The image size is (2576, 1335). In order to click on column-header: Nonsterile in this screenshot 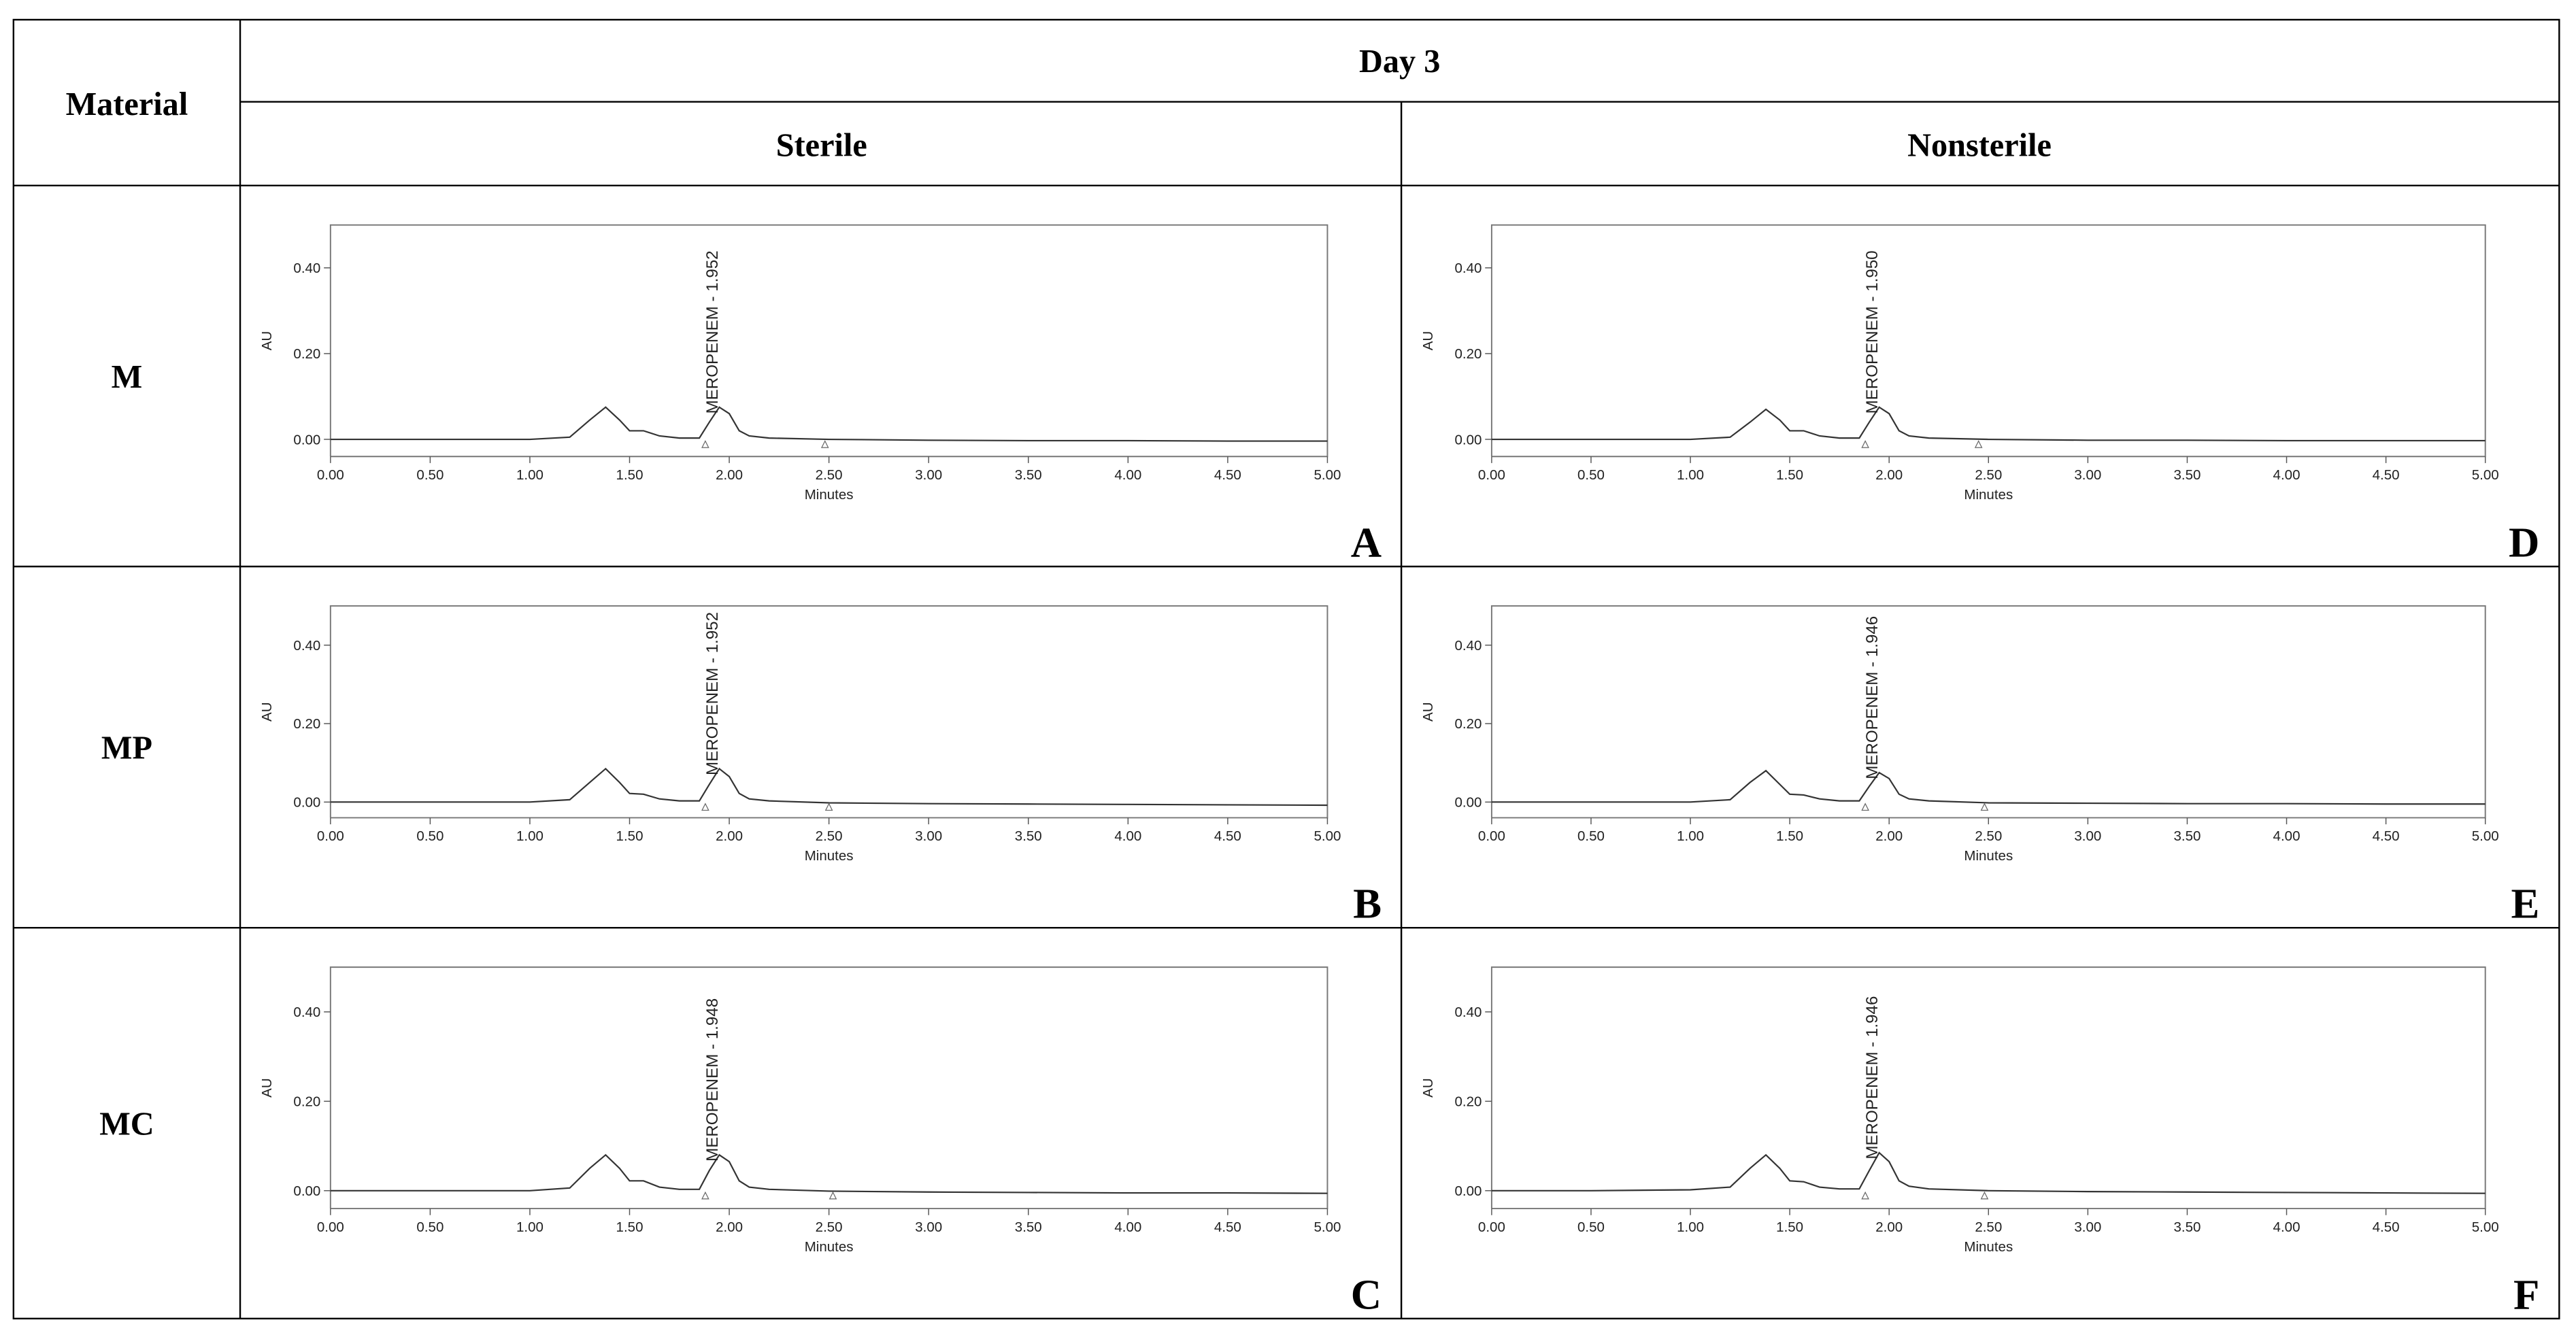, I will do `click(1979, 145)`.